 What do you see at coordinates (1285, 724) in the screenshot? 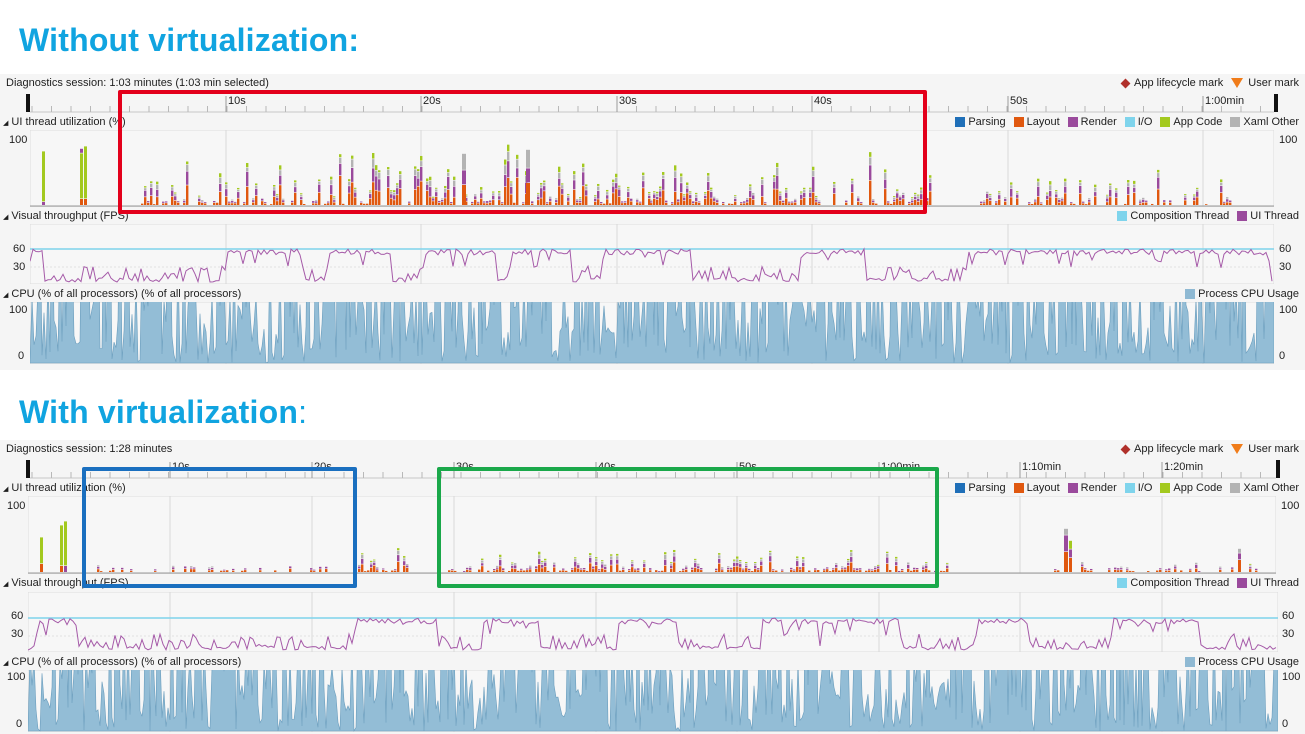
I see `cpu-axis-0-right: 0` at bounding box center [1285, 724].